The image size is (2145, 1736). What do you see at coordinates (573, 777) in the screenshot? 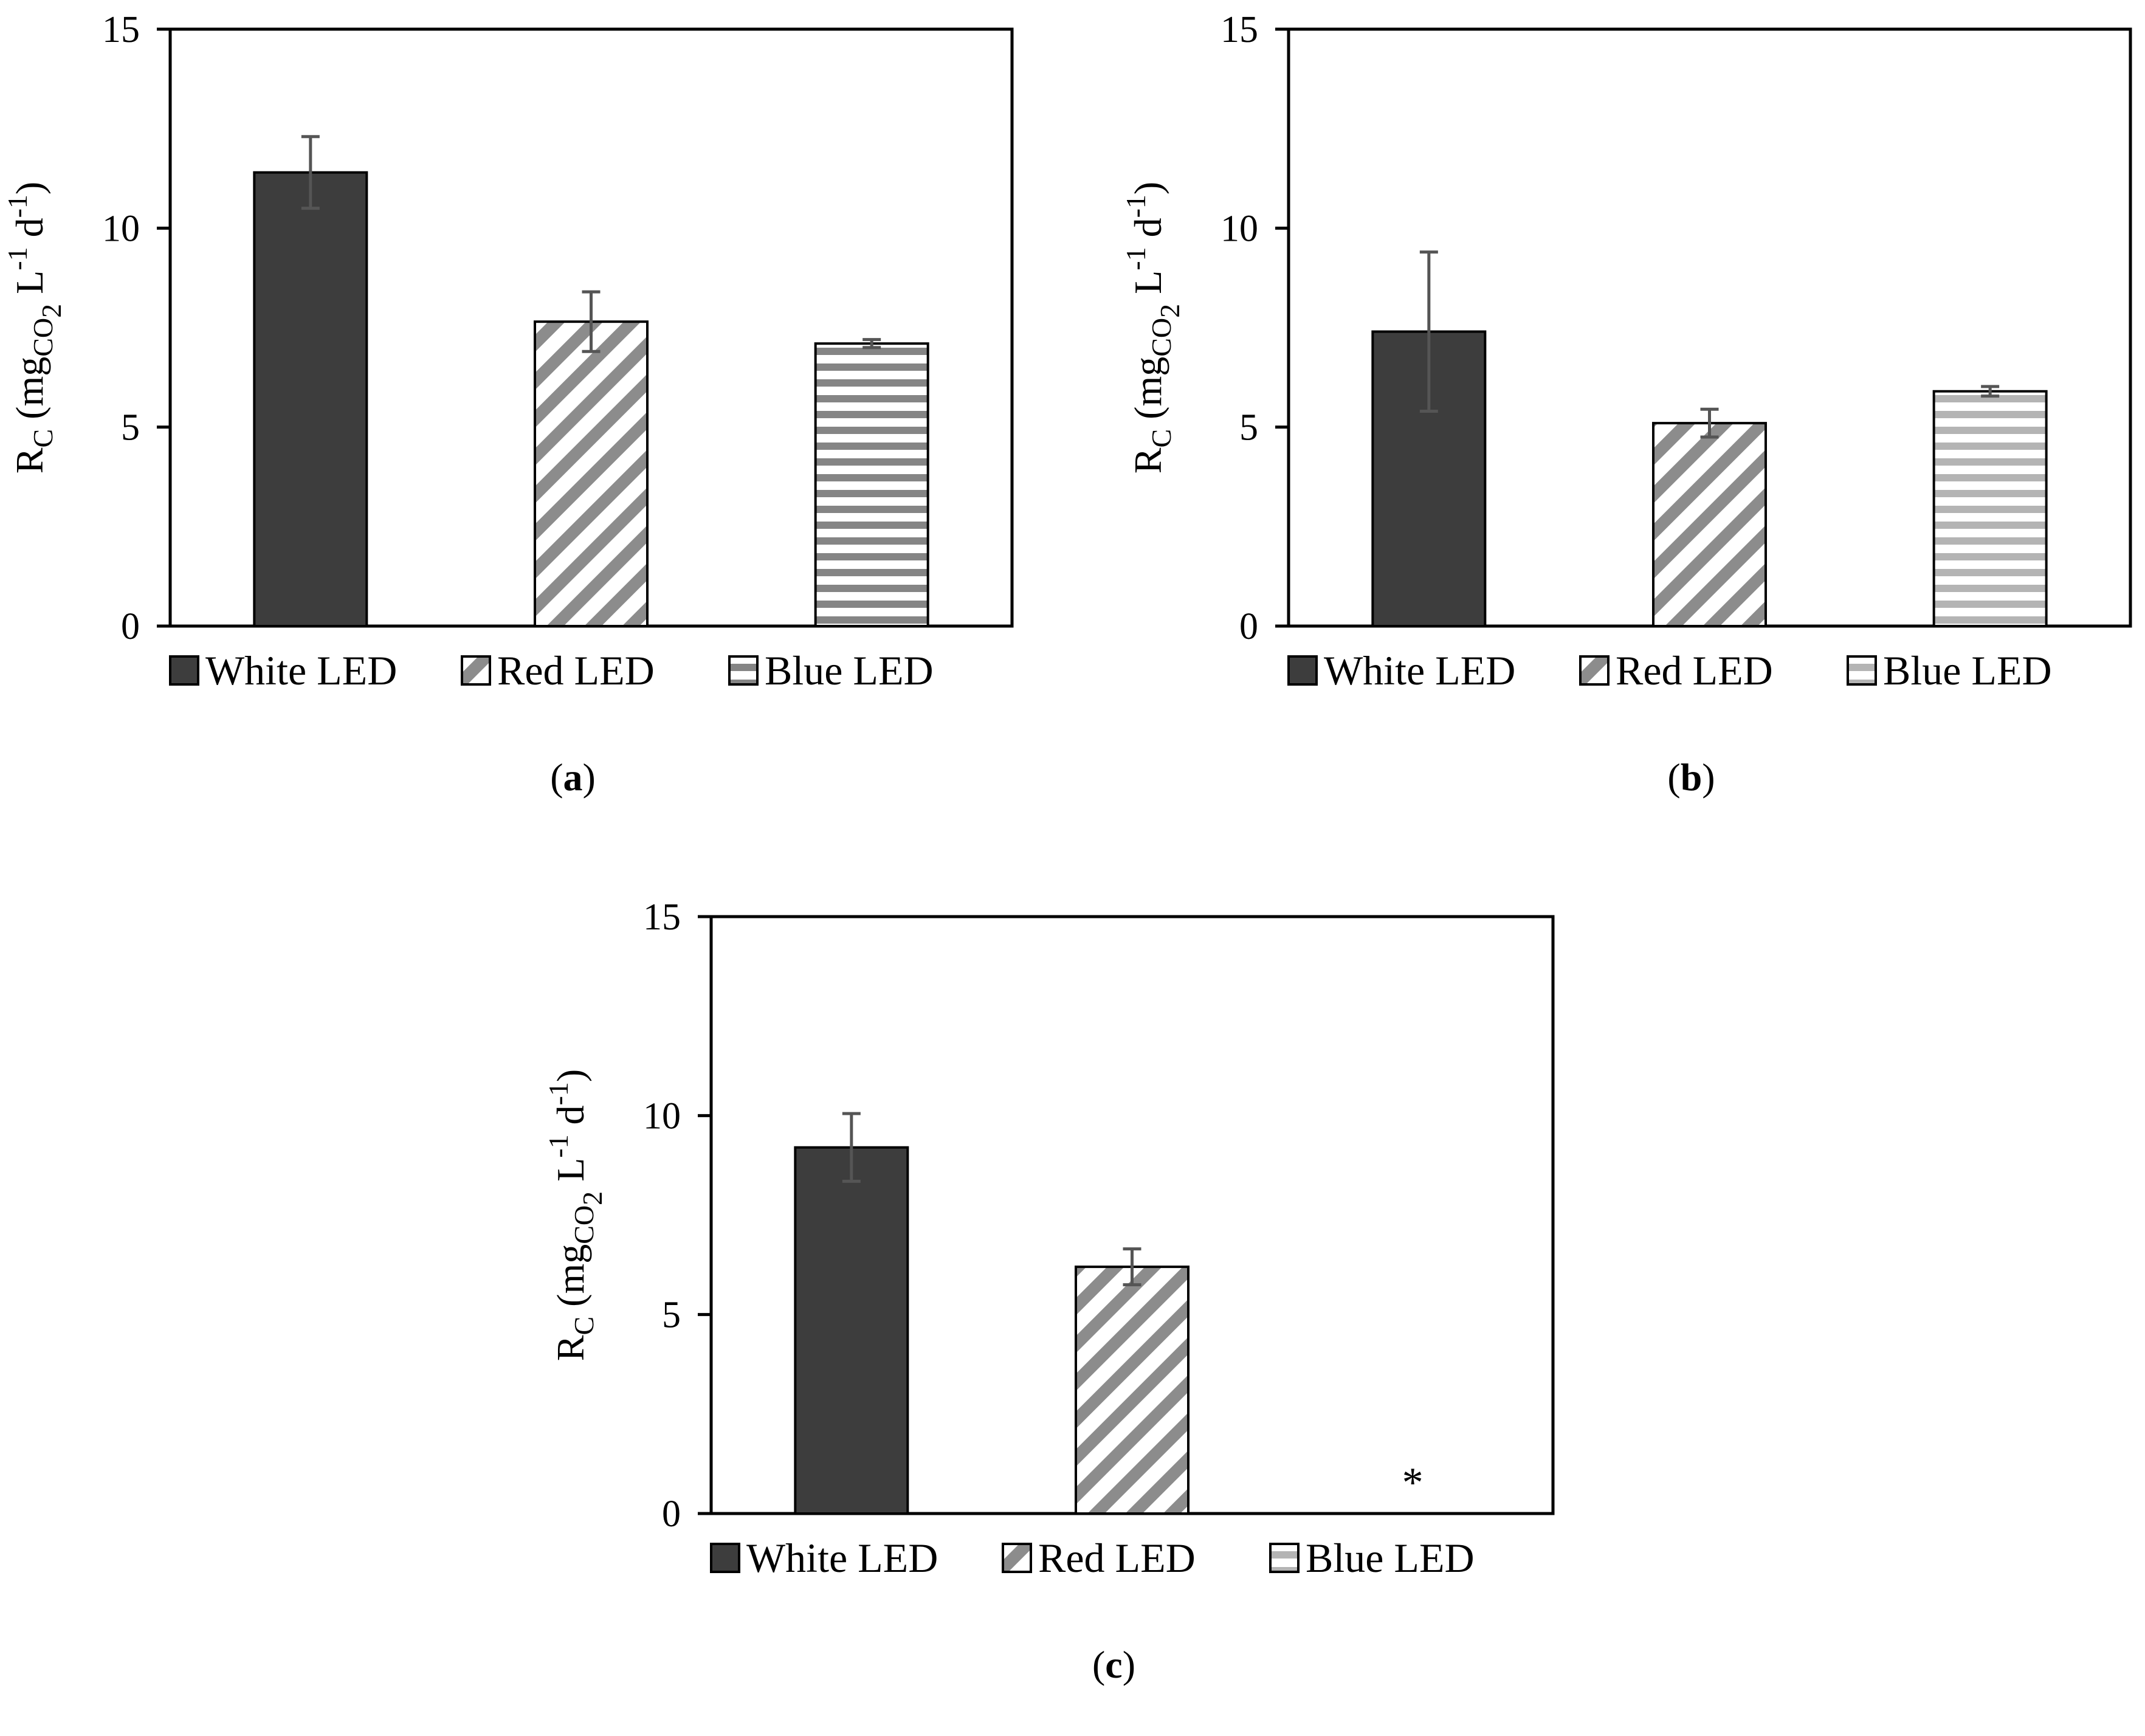
I see `panel-caption: (a)` at bounding box center [573, 777].